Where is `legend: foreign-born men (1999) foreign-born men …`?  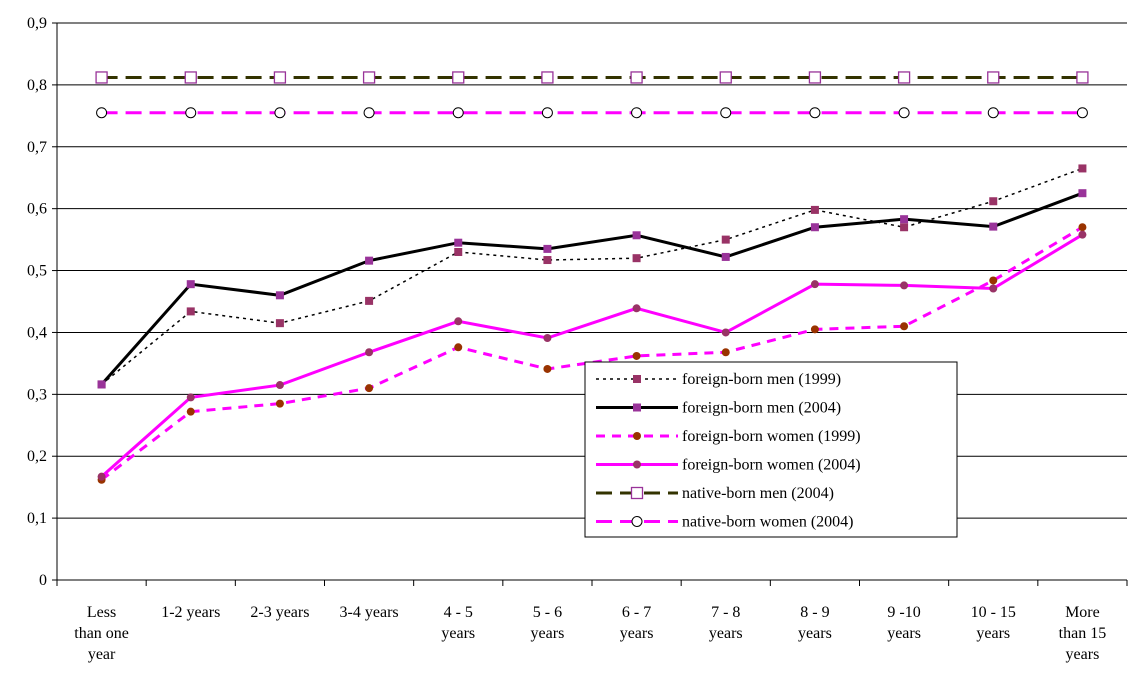
legend: foreign-born men (1999) foreign-born men … is located at coordinates (771, 449).